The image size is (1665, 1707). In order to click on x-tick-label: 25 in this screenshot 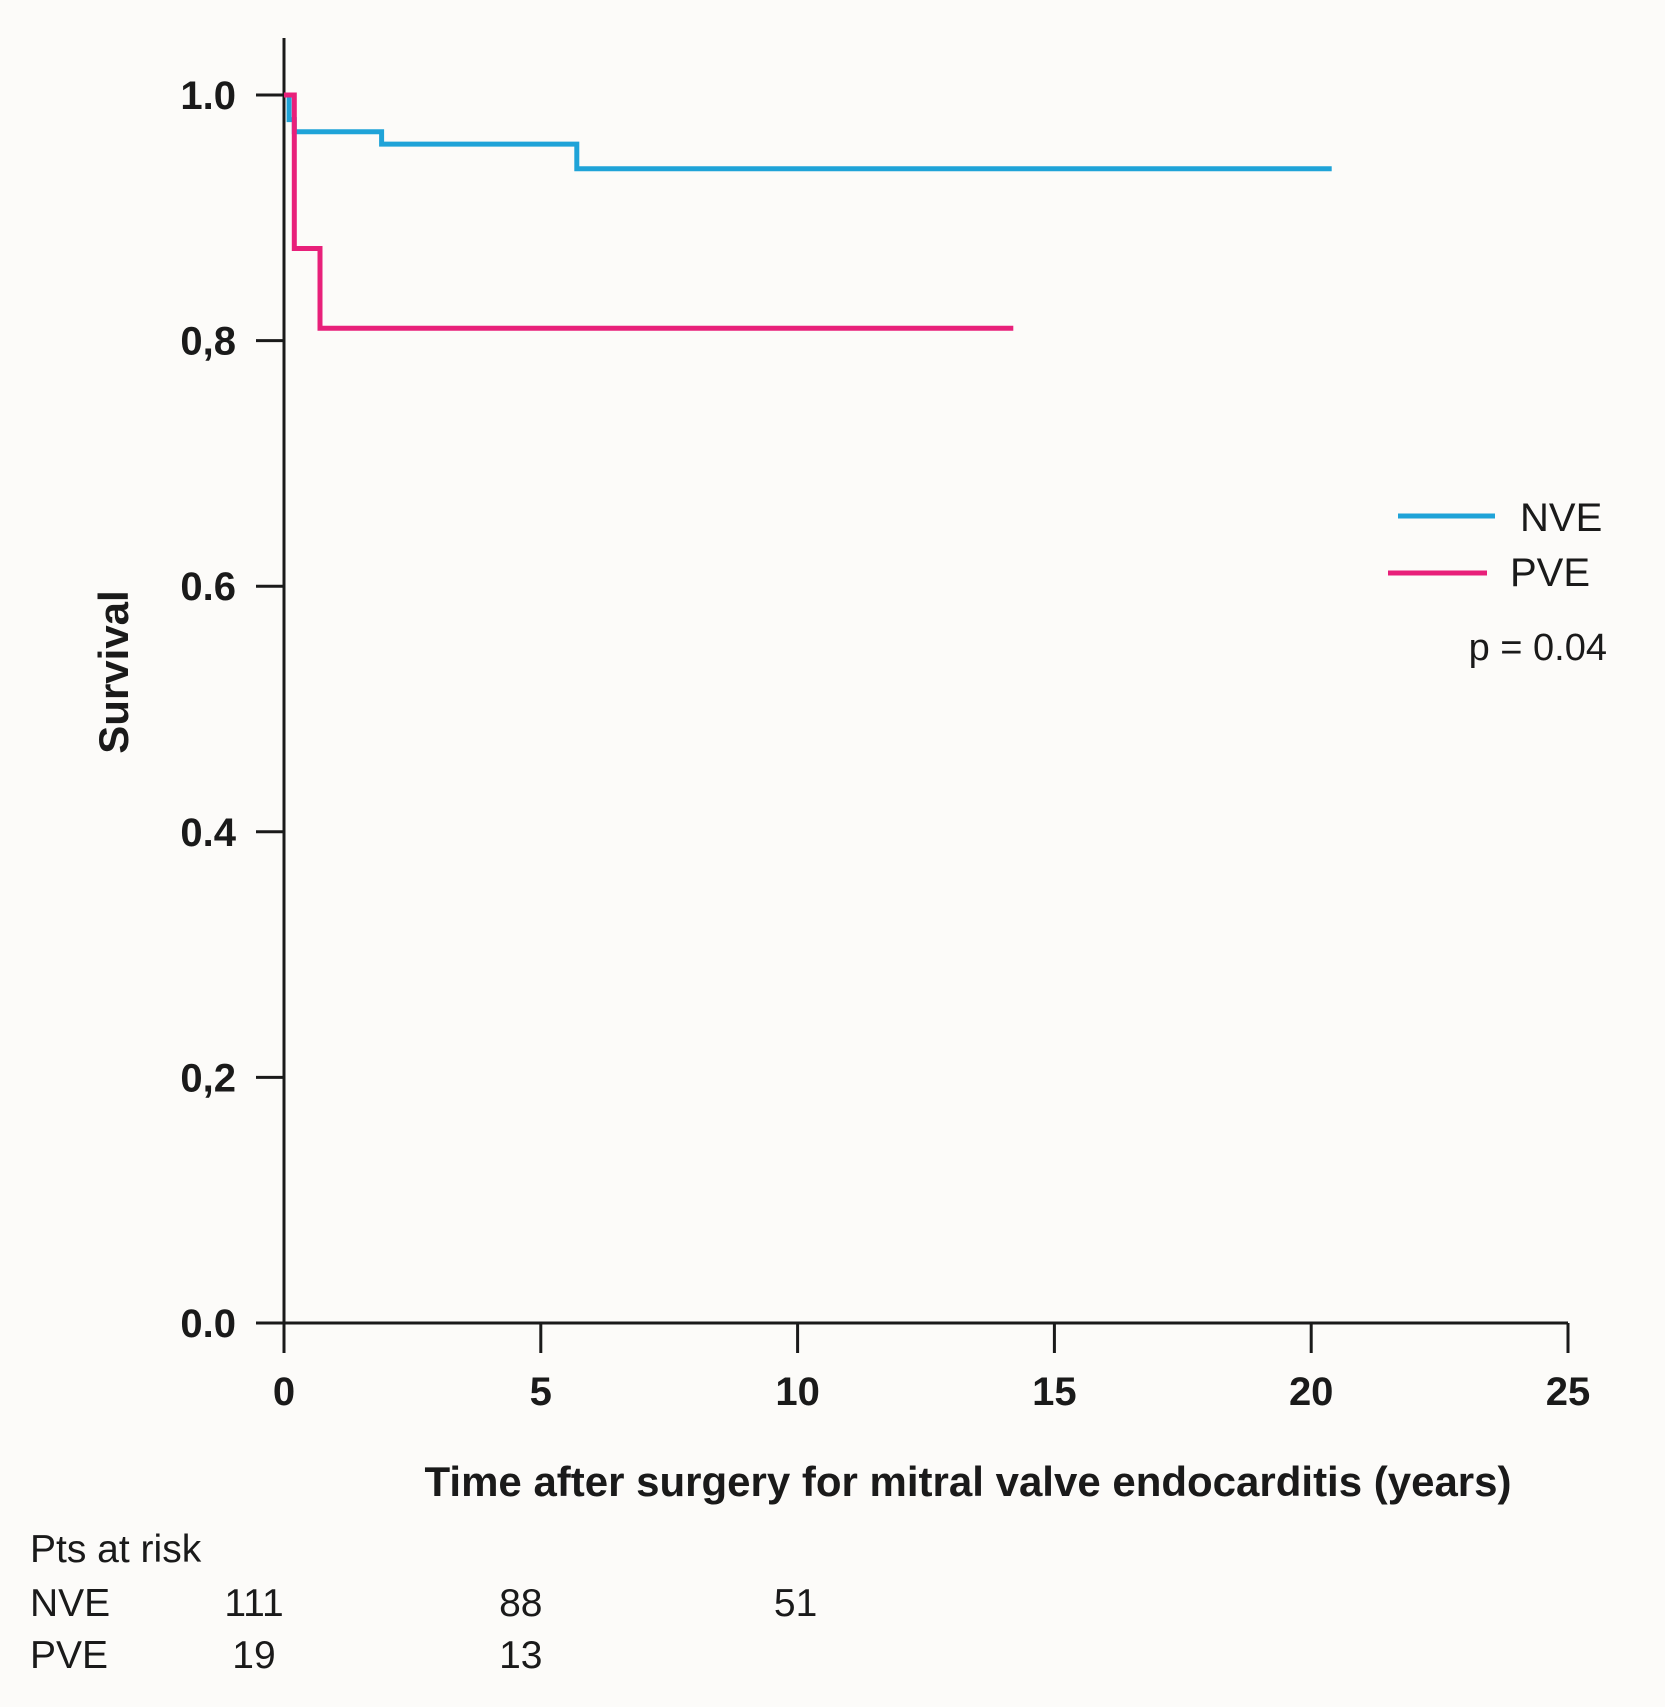, I will do `click(1568, 1392)`.